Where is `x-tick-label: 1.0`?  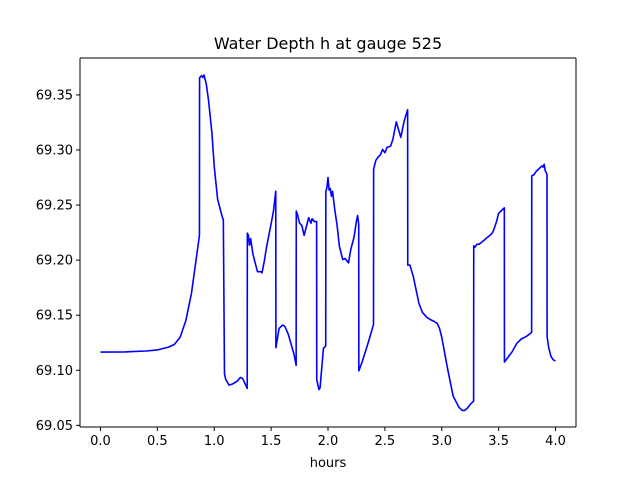
x-tick-label: 1.0 is located at coordinates (214, 441).